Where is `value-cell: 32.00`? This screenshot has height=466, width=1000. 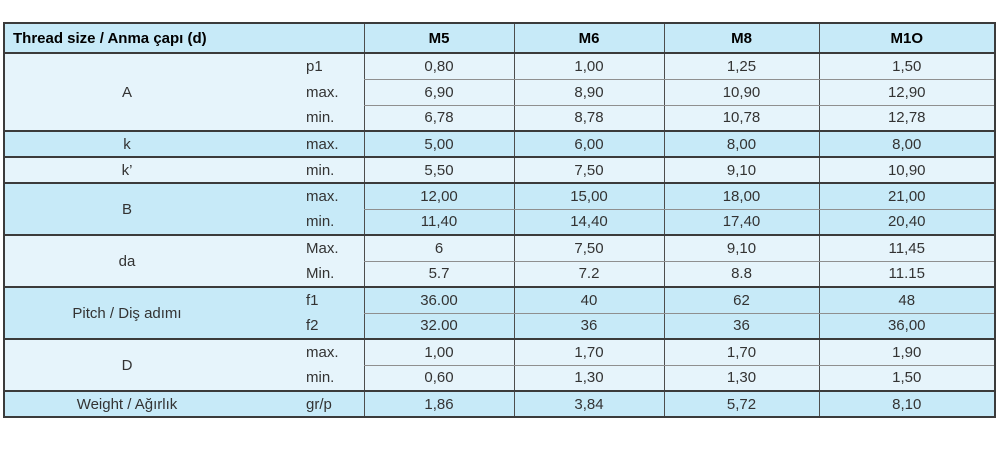 value-cell: 32.00 is located at coordinates (438, 326).